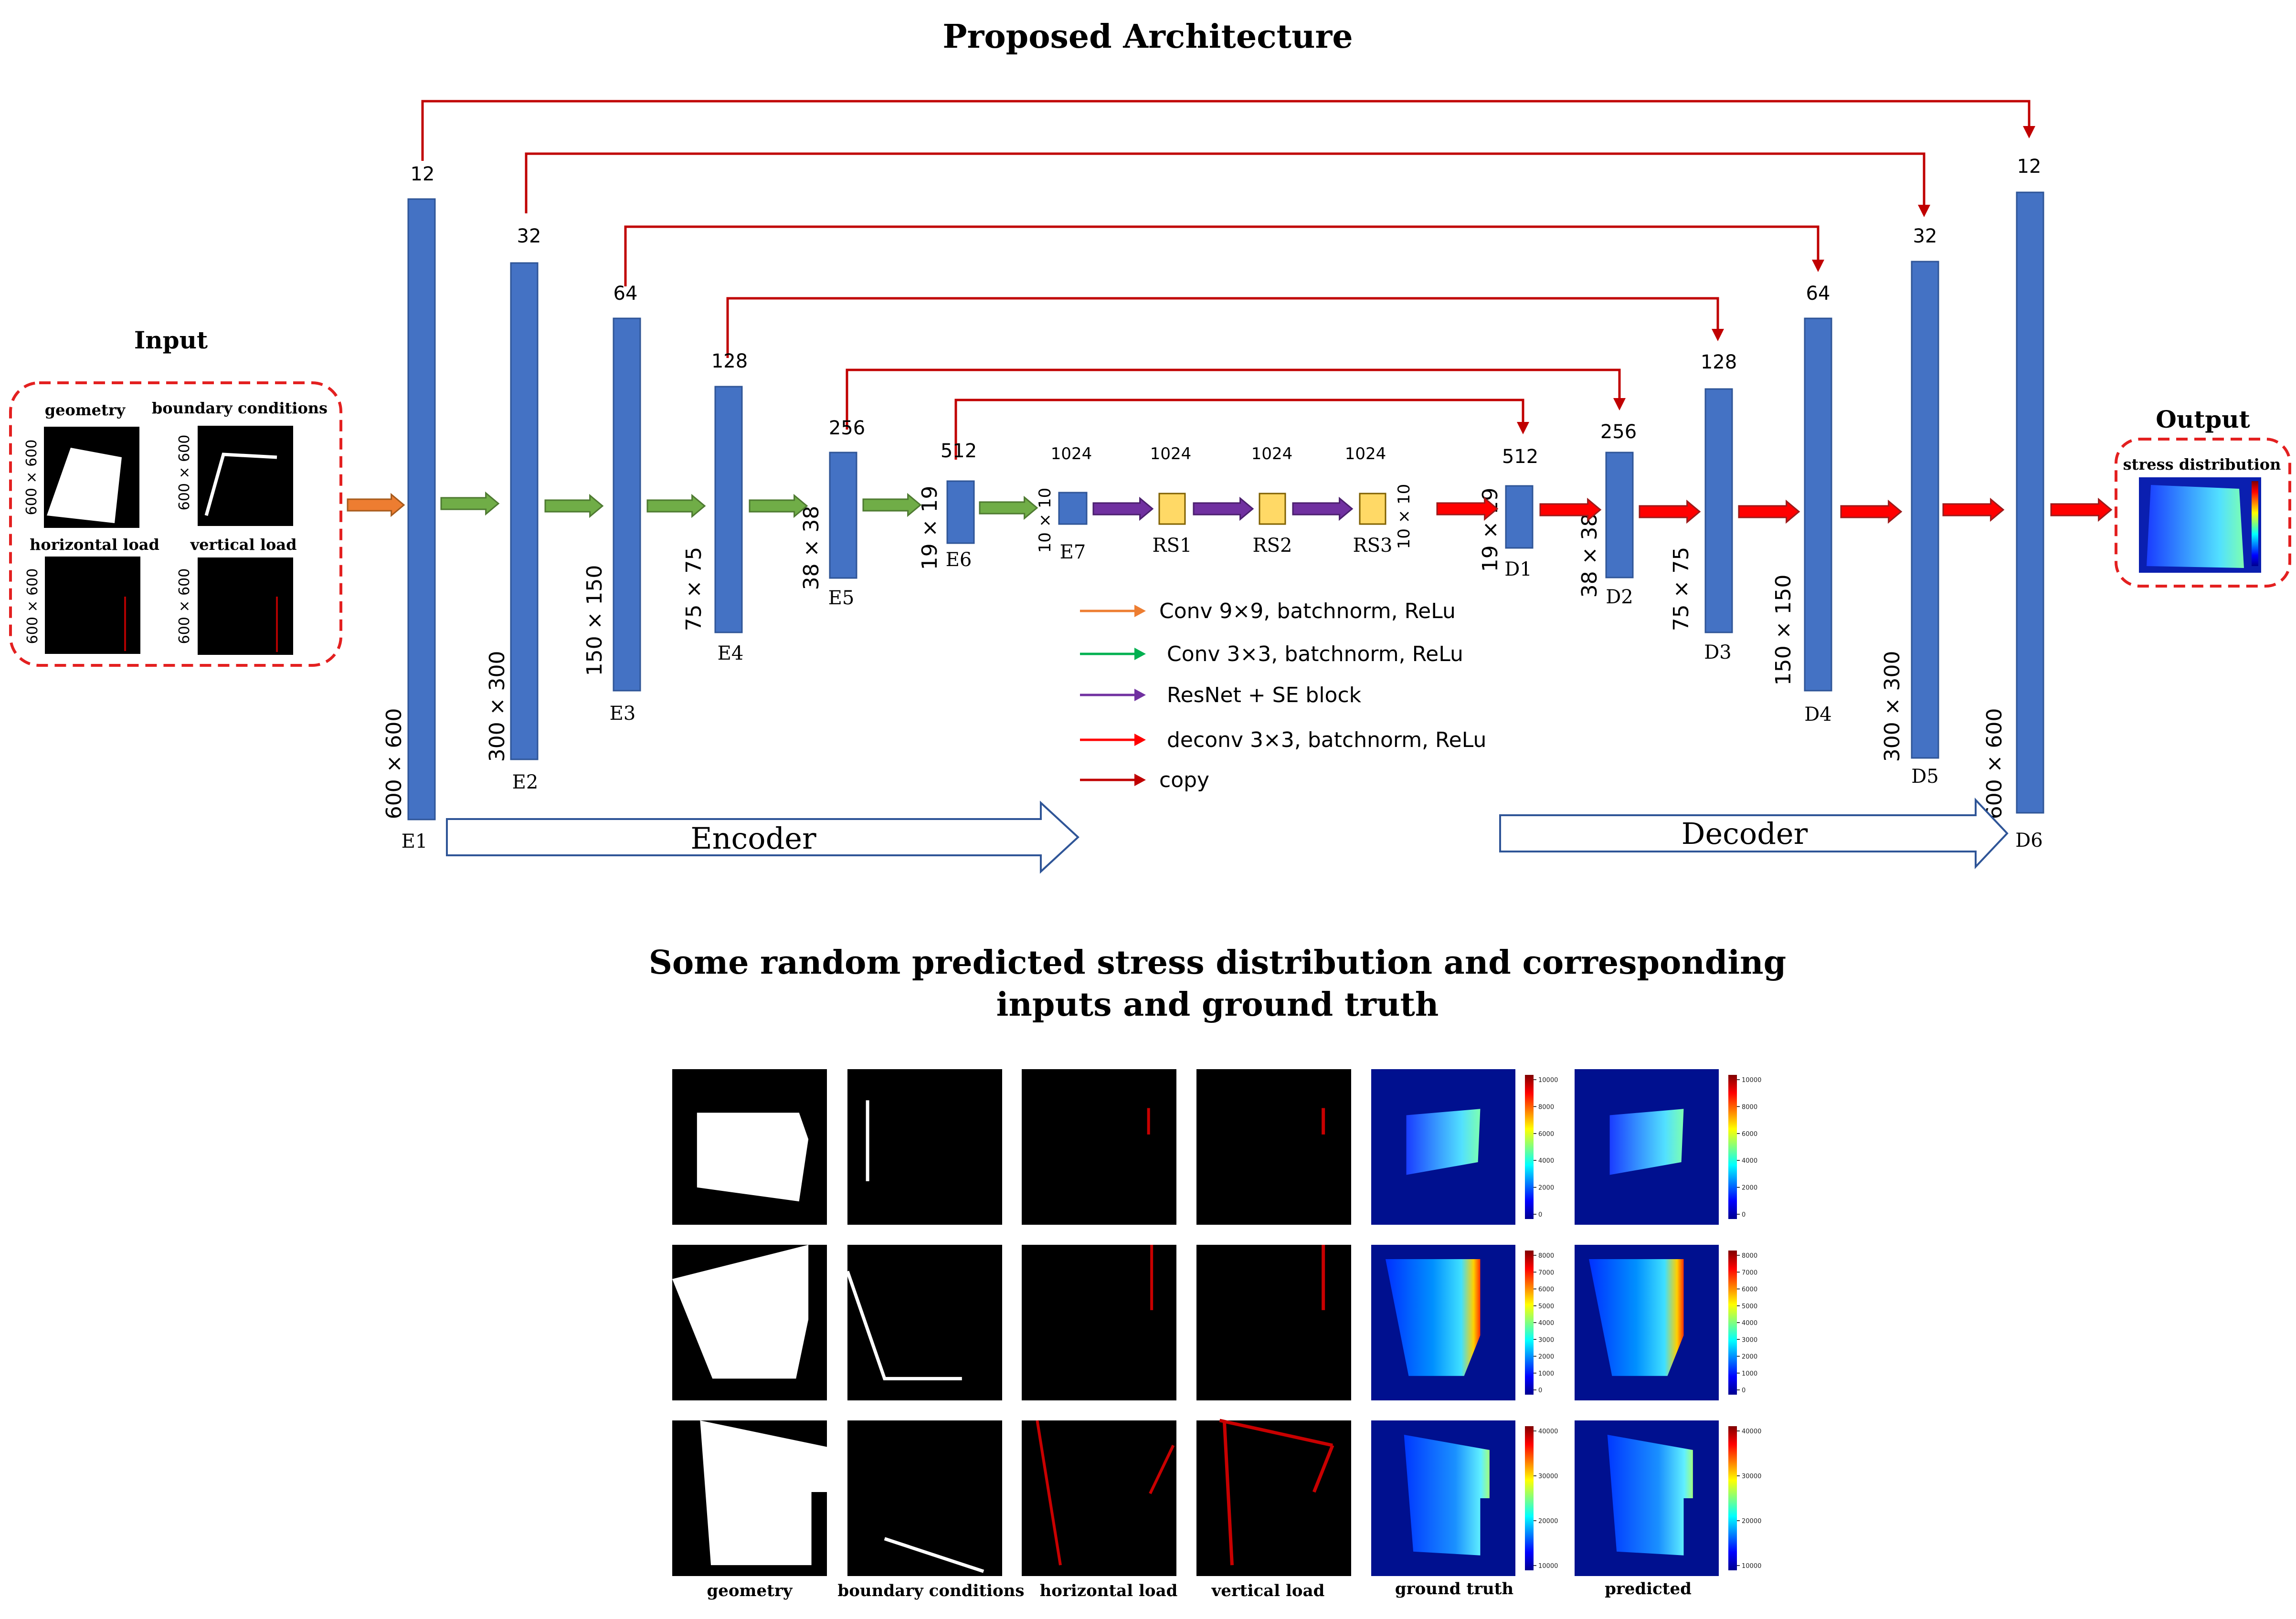  Describe the element at coordinates (930, 528) in the screenshot. I see `block-e6-size: 19 × 19` at that location.